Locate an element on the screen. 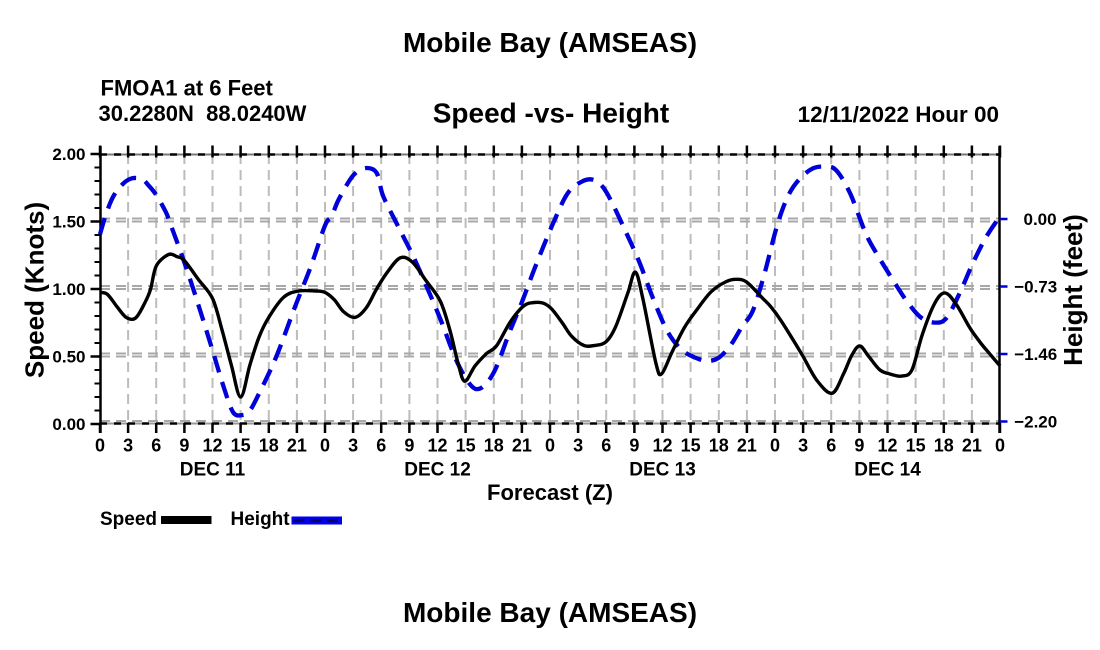 The height and width of the screenshot is (650, 1100). svg-text: 1.50 is located at coordinates (68, 222).